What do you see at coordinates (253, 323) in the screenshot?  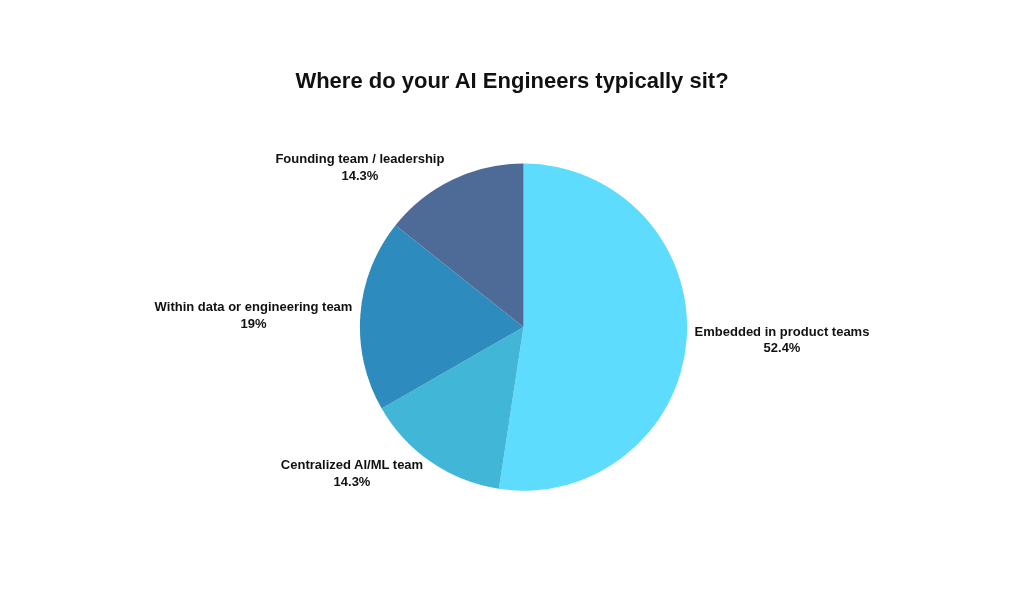 I see `data-label: 19%` at bounding box center [253, 323].